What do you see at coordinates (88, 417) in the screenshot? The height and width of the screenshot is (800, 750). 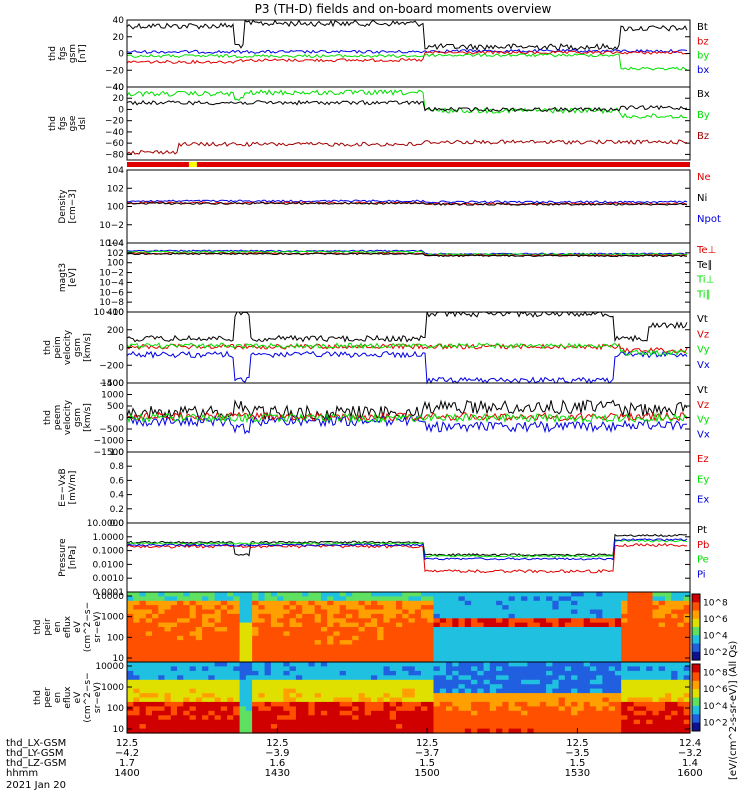 I see `y-axis-label: [km/s]` at bounding box center [88, 417].